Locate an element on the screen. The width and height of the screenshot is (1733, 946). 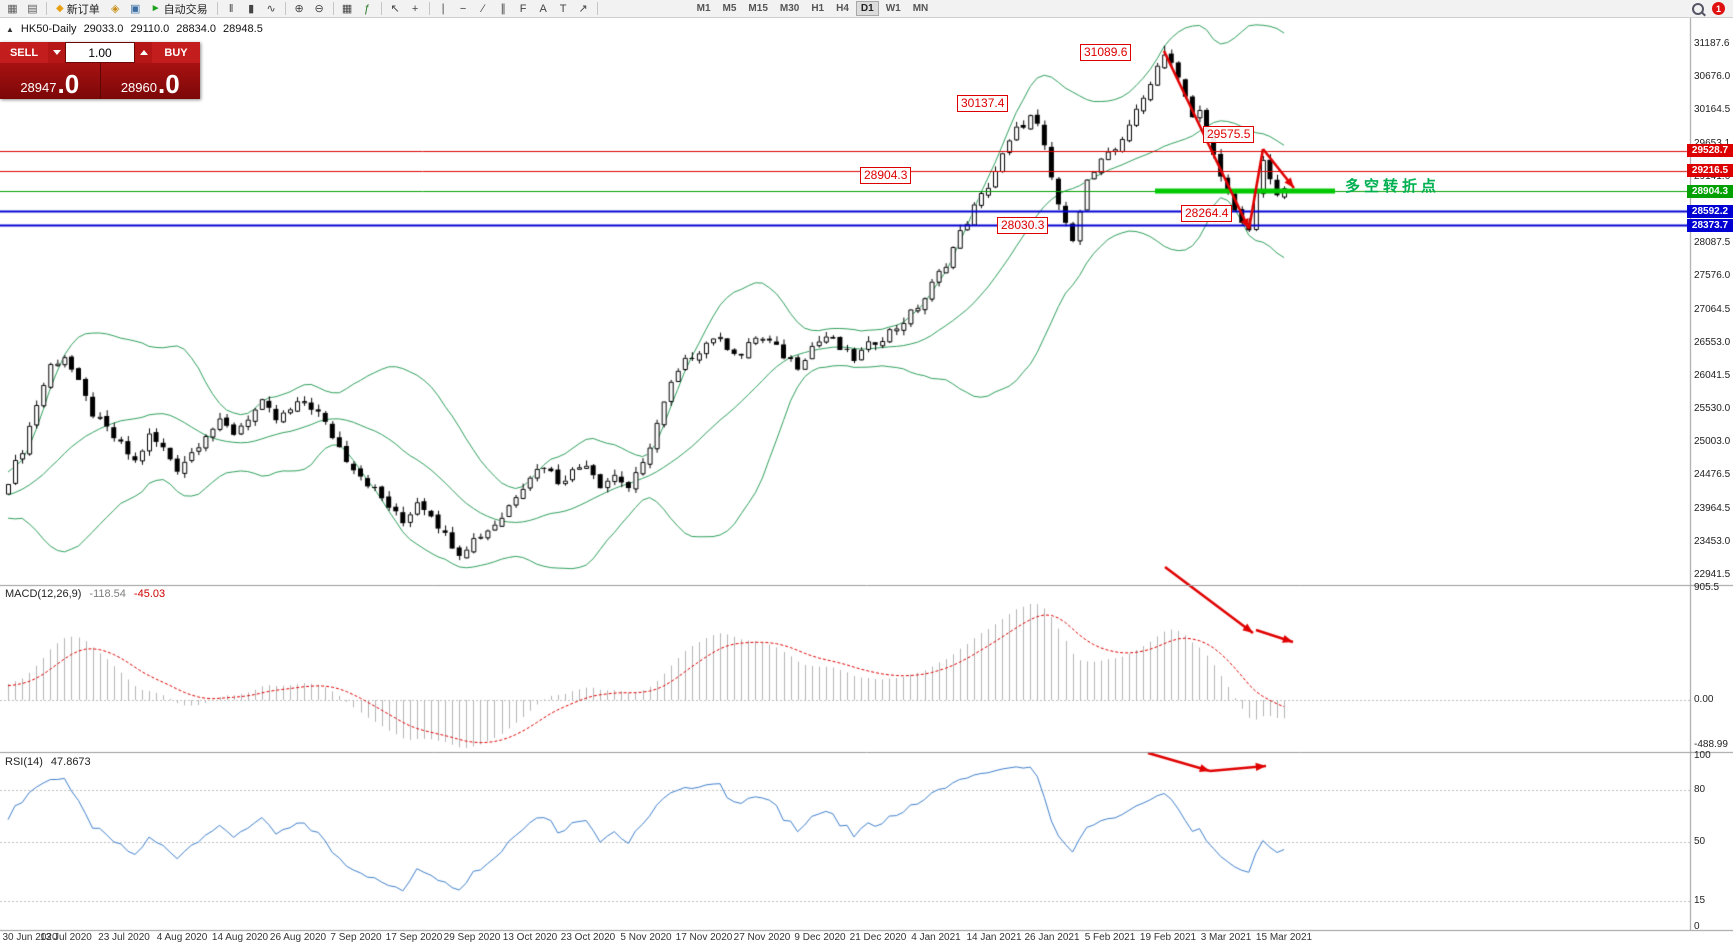
new-chart-icon: ▦ is located at coordinates (12, 9).